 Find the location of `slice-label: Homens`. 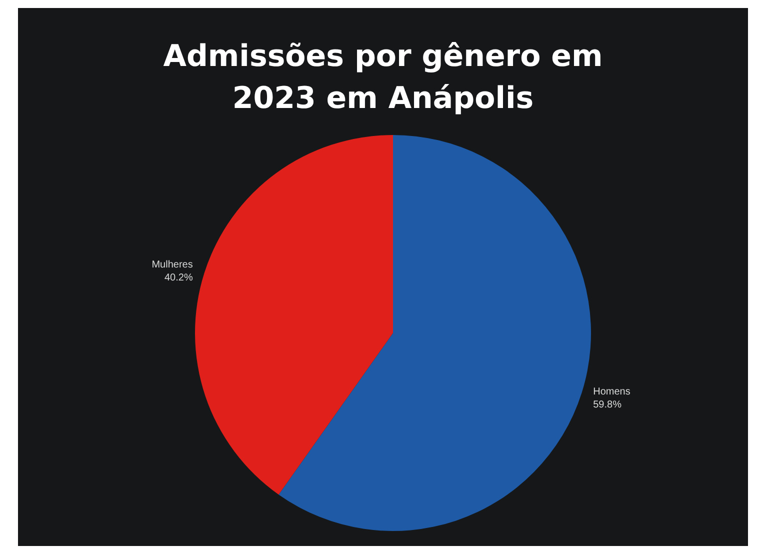

slice-label: Homens is located at coordinates (611, 392).